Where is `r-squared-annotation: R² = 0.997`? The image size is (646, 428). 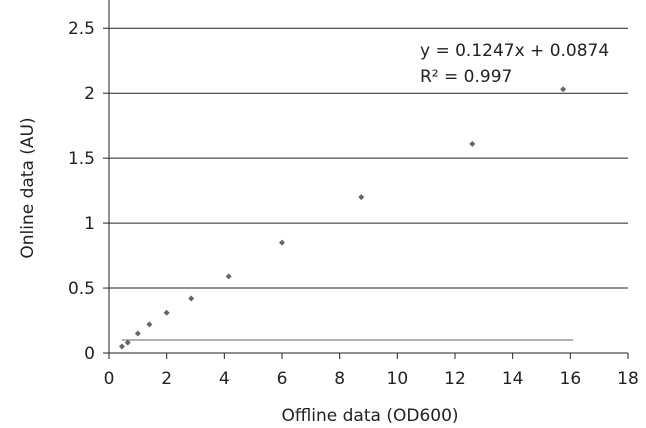 r-squared-annotation: R² = 0.997 is located at coordinates (466, 77).